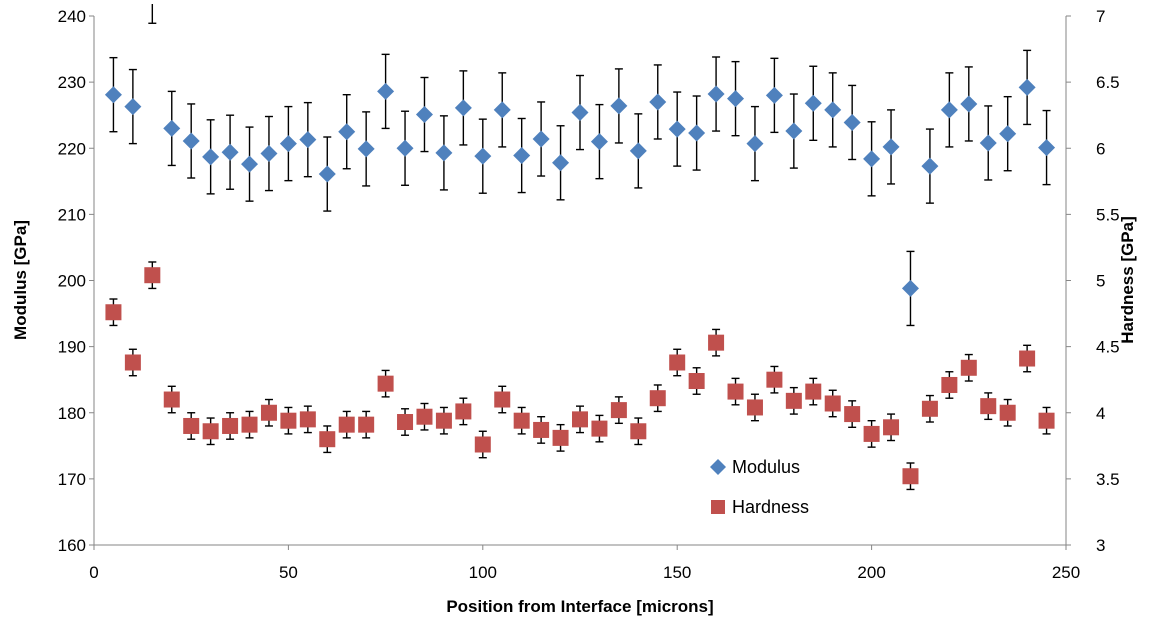 The image size is (1151, 625). What do you see at coordinates (770, 507) in the screenshot?
I see `legend-label-hardness: Hardness` at bounding box center [770, 507].